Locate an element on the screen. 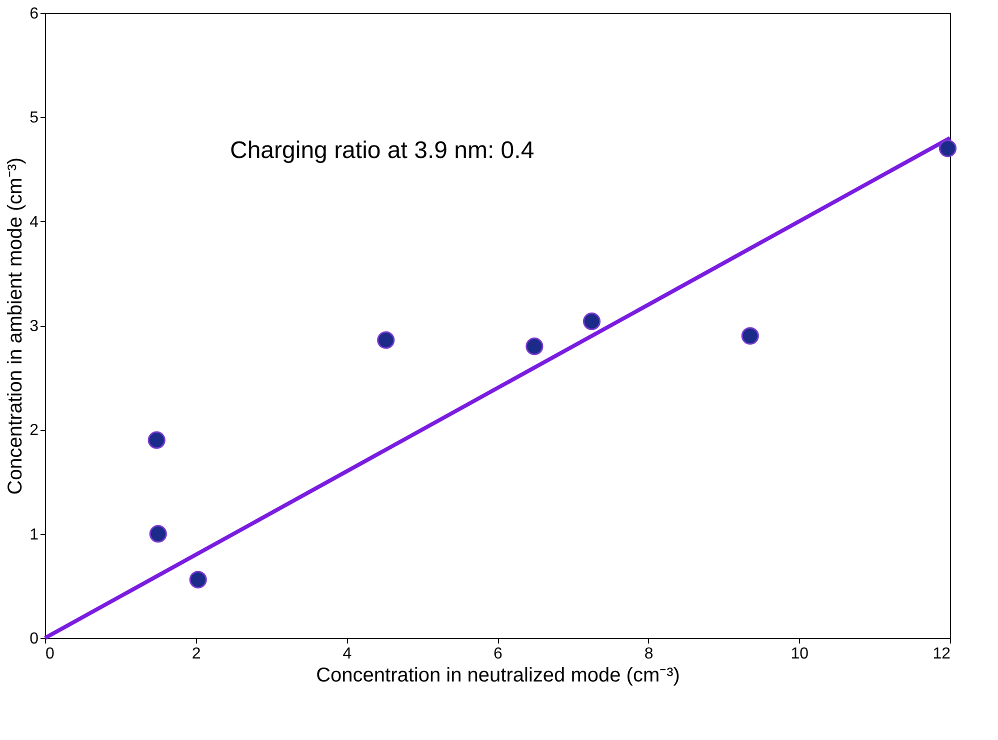  y-tick-label: 0 is located at coordinates (34, 639).